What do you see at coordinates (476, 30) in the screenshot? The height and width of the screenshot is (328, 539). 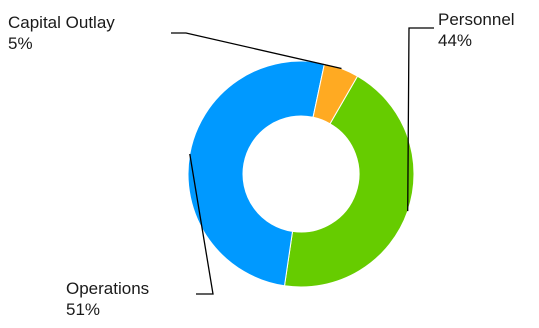 I see `slice-label-personnel: Personnel 44%` at bounding box center [476, 30].